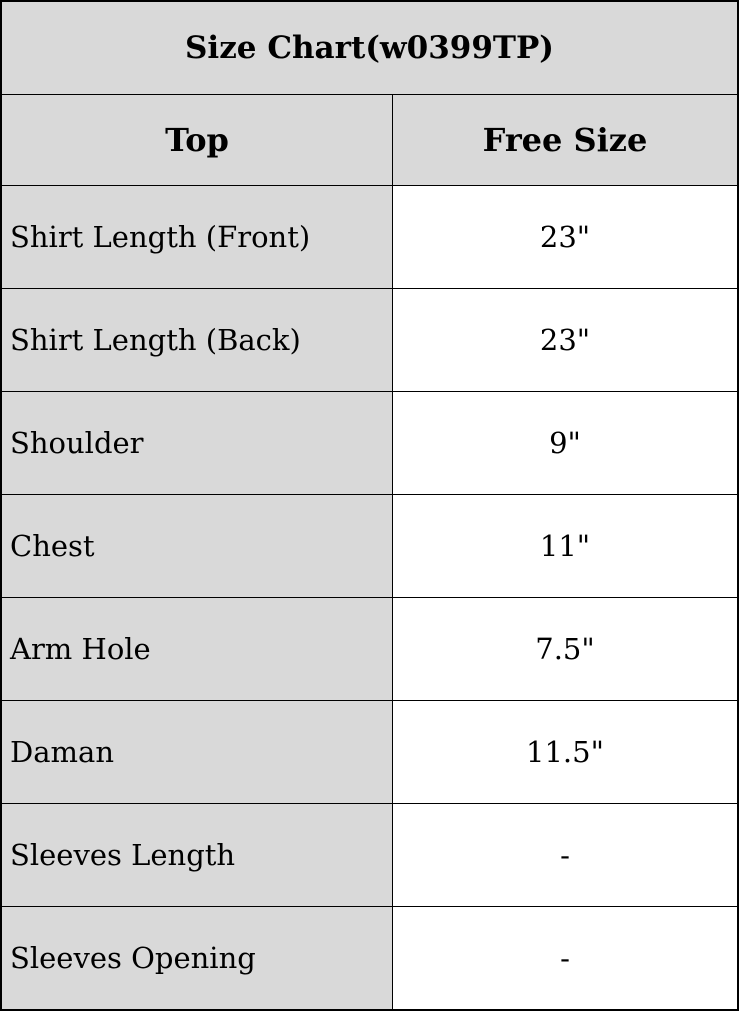 Image resolution: width=739 pixels, height=1011 pixels. I want to click on measurement-value: 7.5", so click(565, 649).